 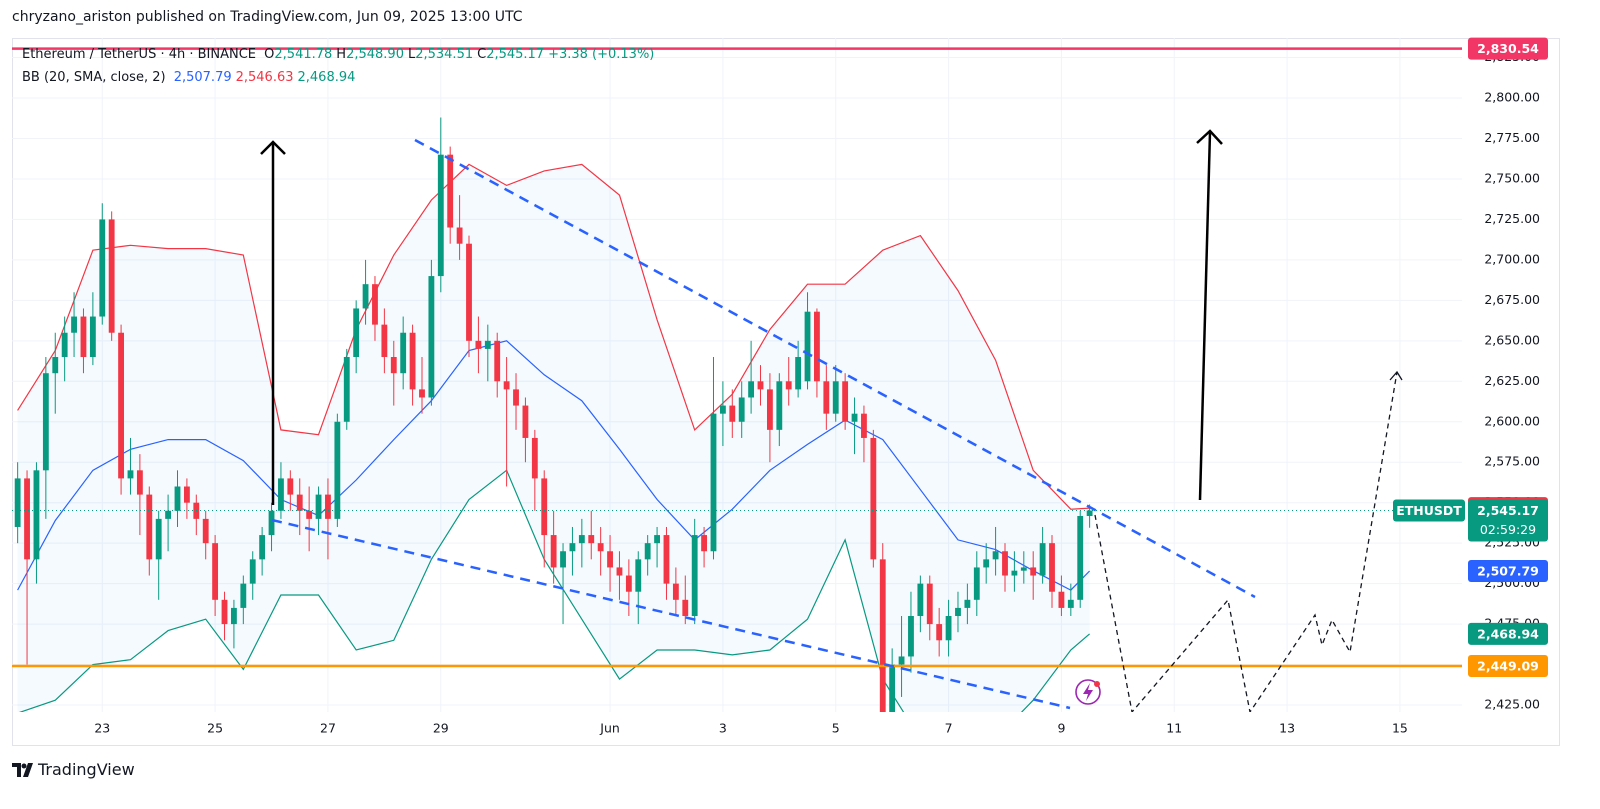 What do you see at coordinates (1205, 316) in the screenshot?
I see `arrow` at bounding box center [1205, 316].